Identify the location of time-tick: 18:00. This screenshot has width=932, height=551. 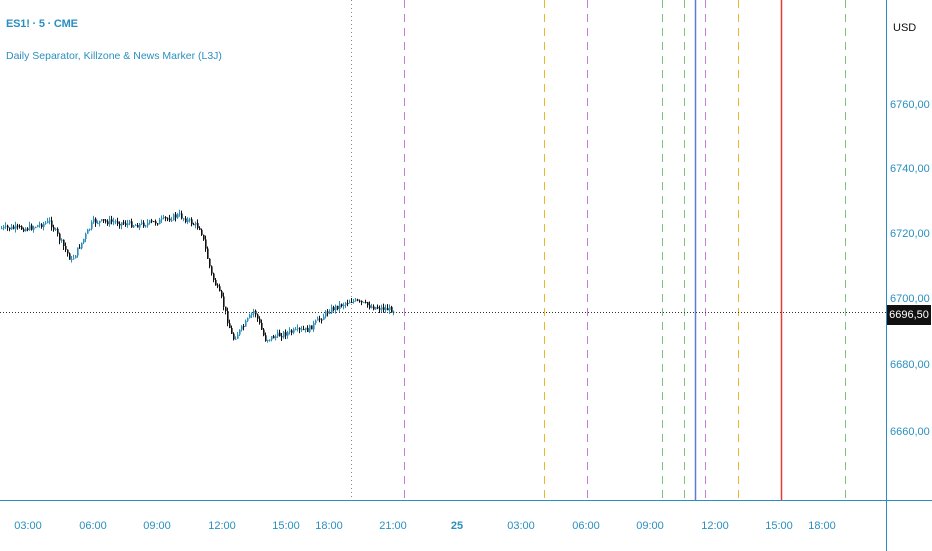
(329, 526).